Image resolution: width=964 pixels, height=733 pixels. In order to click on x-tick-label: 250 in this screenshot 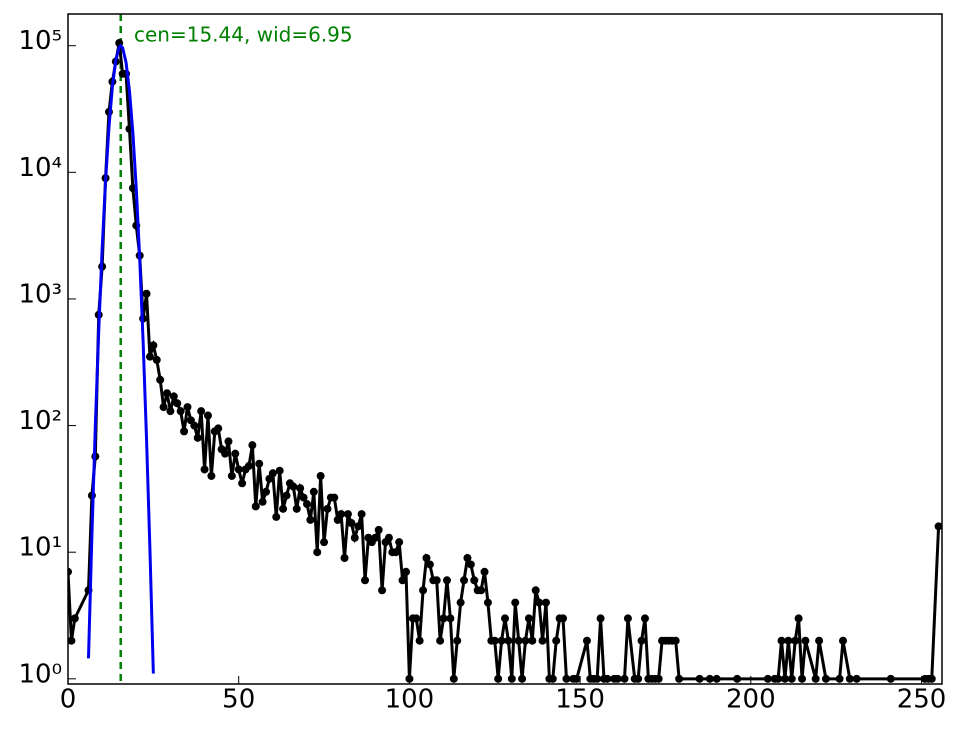, I will do `click(922, 700)`.